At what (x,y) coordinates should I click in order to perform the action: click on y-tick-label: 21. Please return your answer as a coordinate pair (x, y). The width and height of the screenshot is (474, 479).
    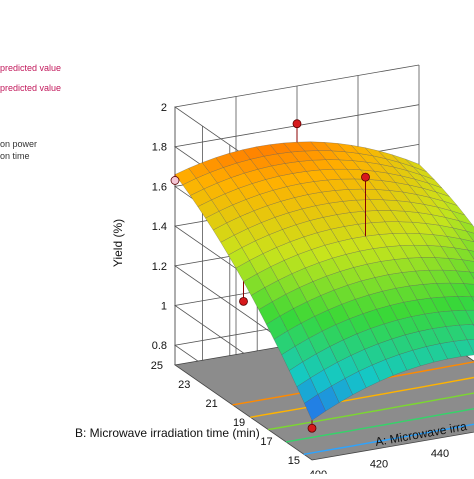
    Looking at the image, I should click on (212, 404).